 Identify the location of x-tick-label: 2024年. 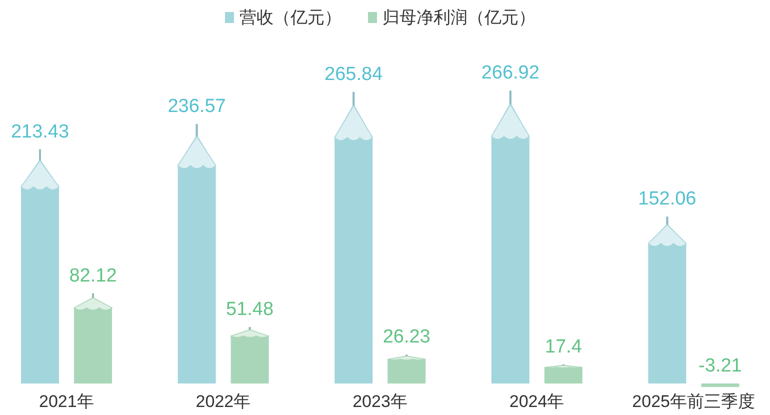
(536, 402).